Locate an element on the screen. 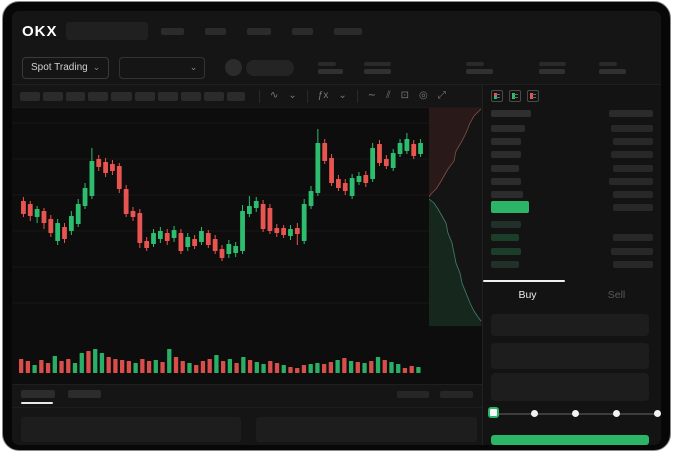  nav-menu is located at coordinates (261, 31).